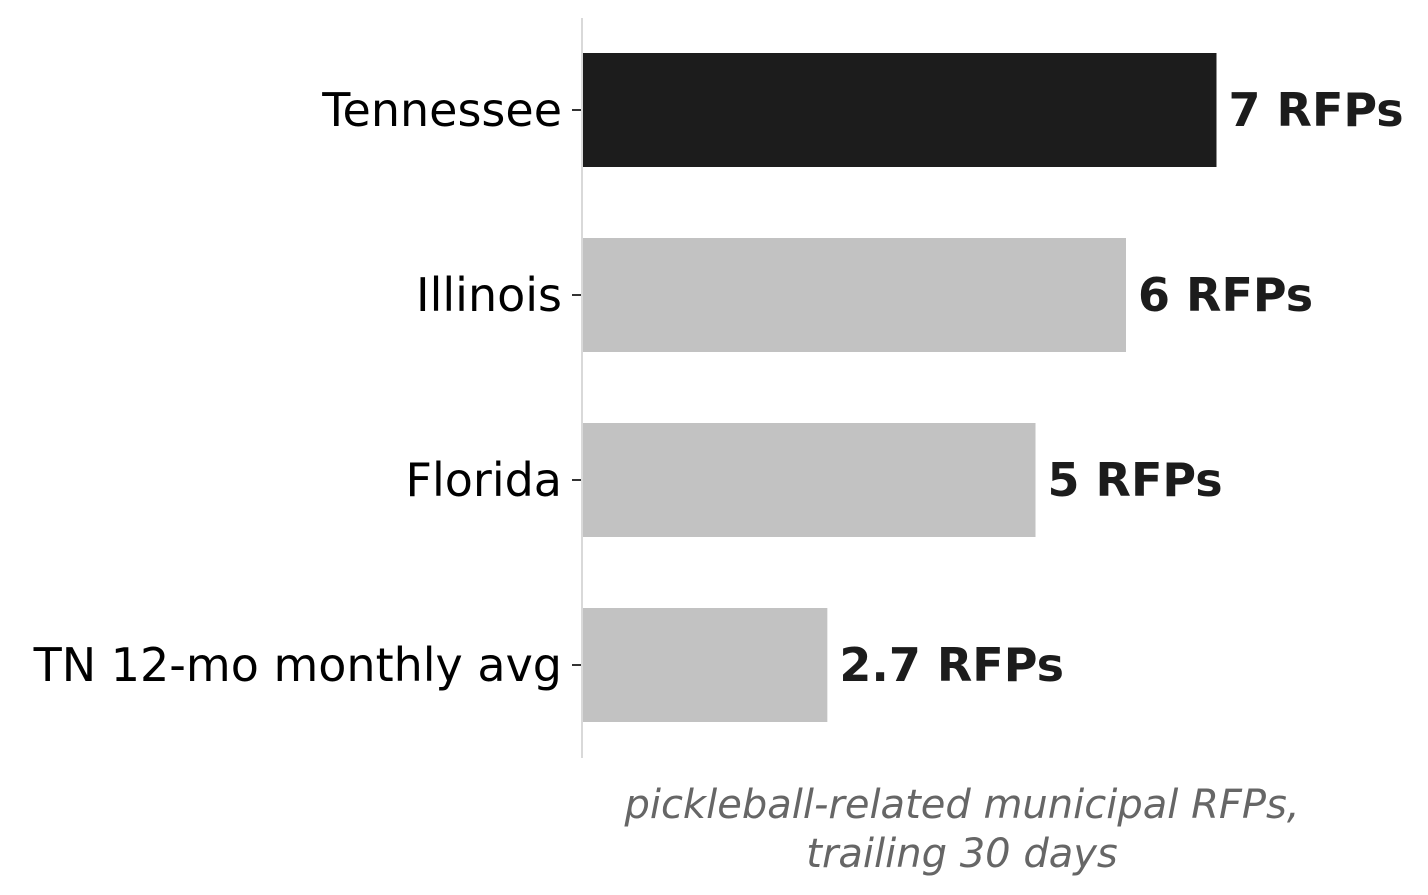  What do you see at coordinates (961, 854) in the screenshot?
I see `x-axis-label-line-2: trailing 30 days` at bounding box center [961, 854].